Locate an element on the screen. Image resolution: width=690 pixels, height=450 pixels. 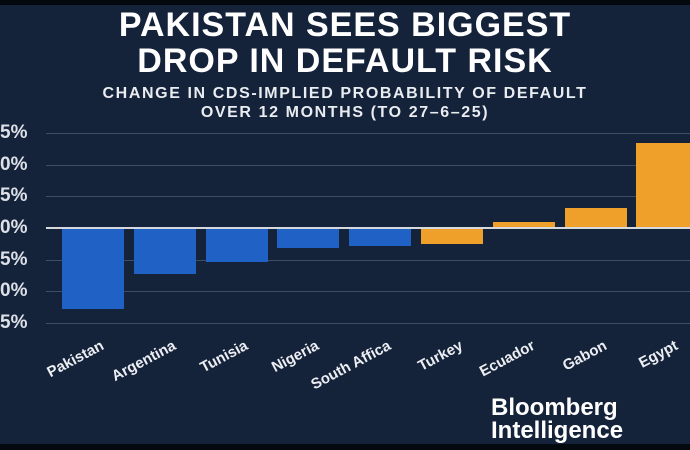
bar-south-affica is located at coordinates (380, 237).